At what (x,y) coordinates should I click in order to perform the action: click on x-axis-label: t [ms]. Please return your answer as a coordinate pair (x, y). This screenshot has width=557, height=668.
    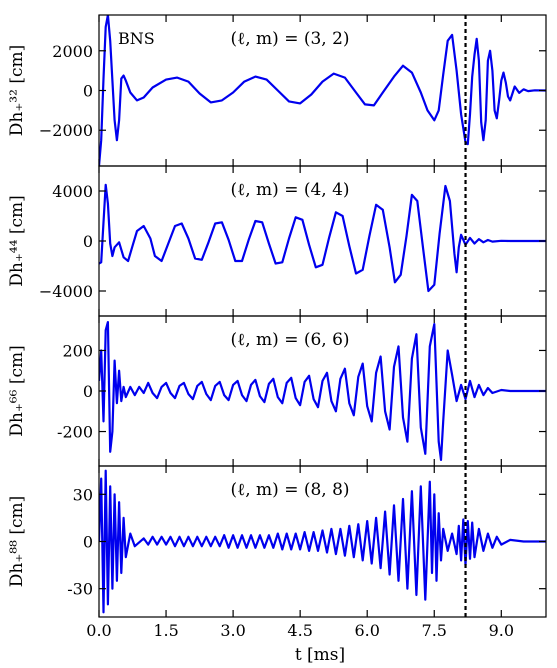
    Looking at the image, I should click on (320, 655).